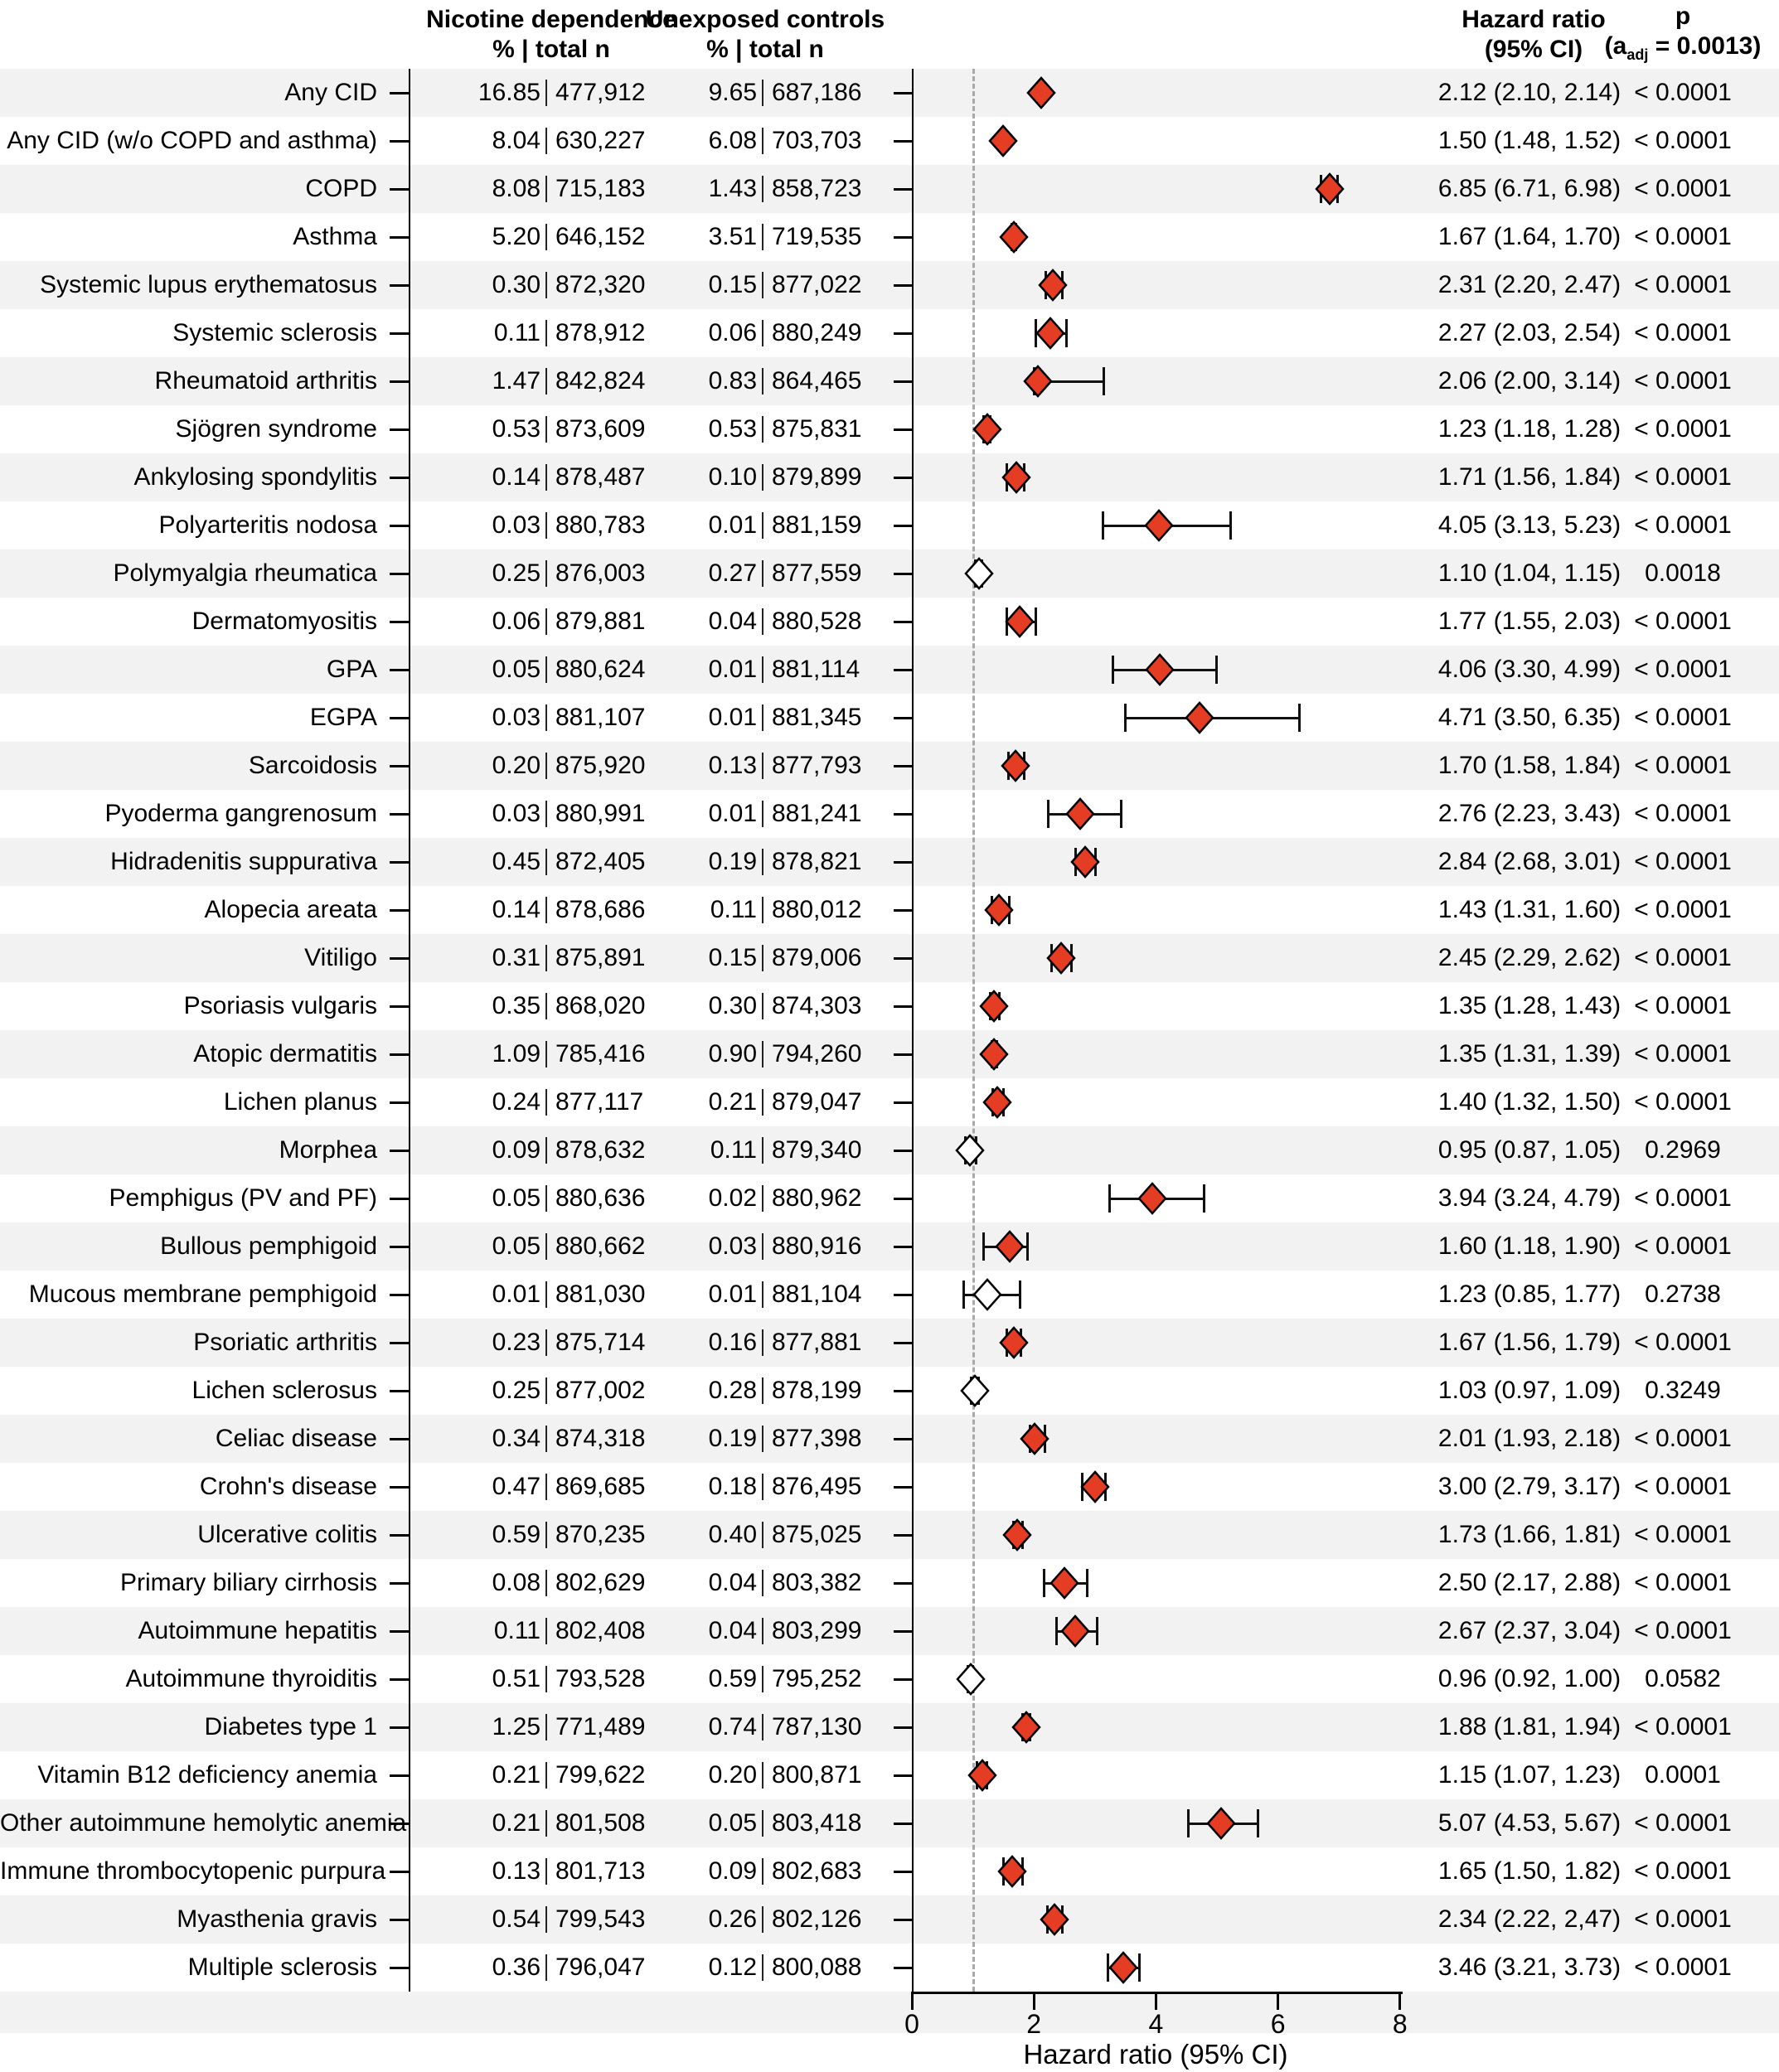 This screenshot has width=1779, height=2072. What do you see at coordinates (600, 1150) in the screenshot?
I see `nicotine-n: 878,632` at bounding box center [600, 1150].